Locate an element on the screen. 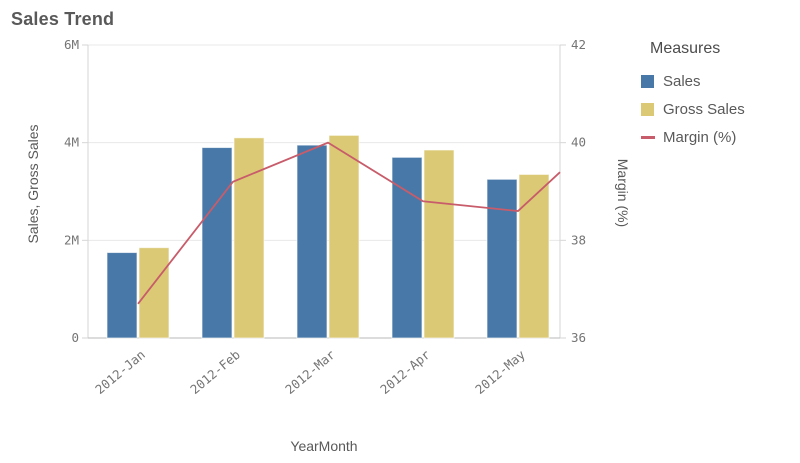 Image resolution: width=800 pixels, height=463 pixels. y-left-tick-6m: 6M is located at coordinates (71, 44).